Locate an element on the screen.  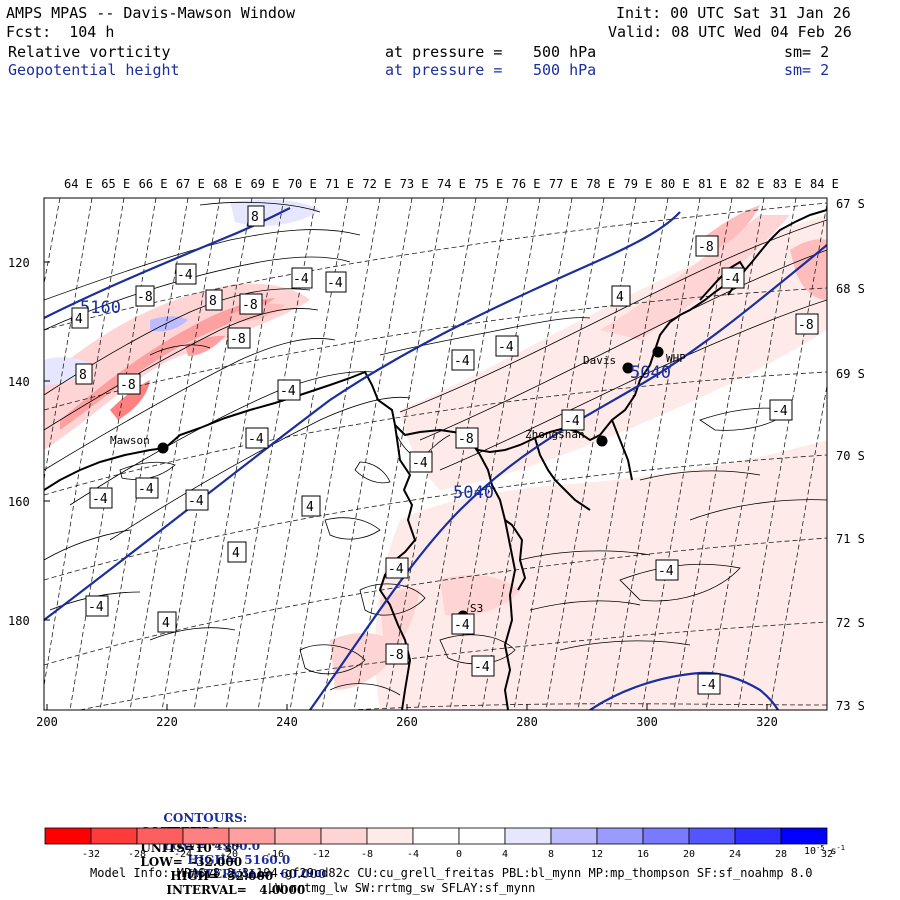
station-label-davis: Davis is located at coordinates (599, 360).